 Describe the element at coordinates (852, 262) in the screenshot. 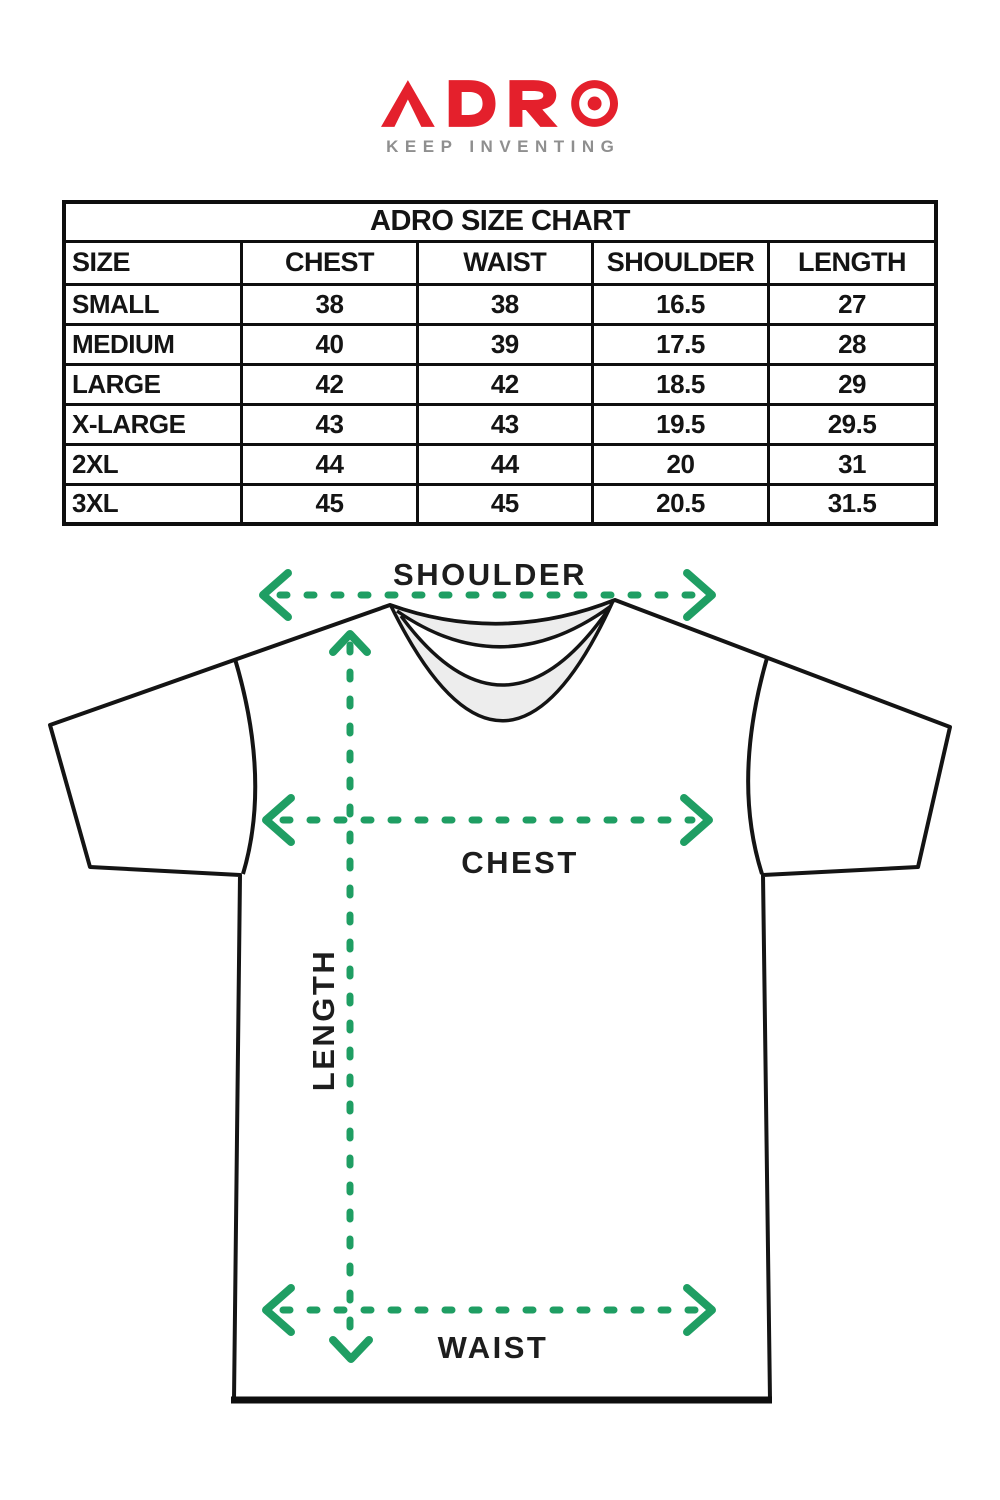

I see `col-header-length: LENGTH` at that location.